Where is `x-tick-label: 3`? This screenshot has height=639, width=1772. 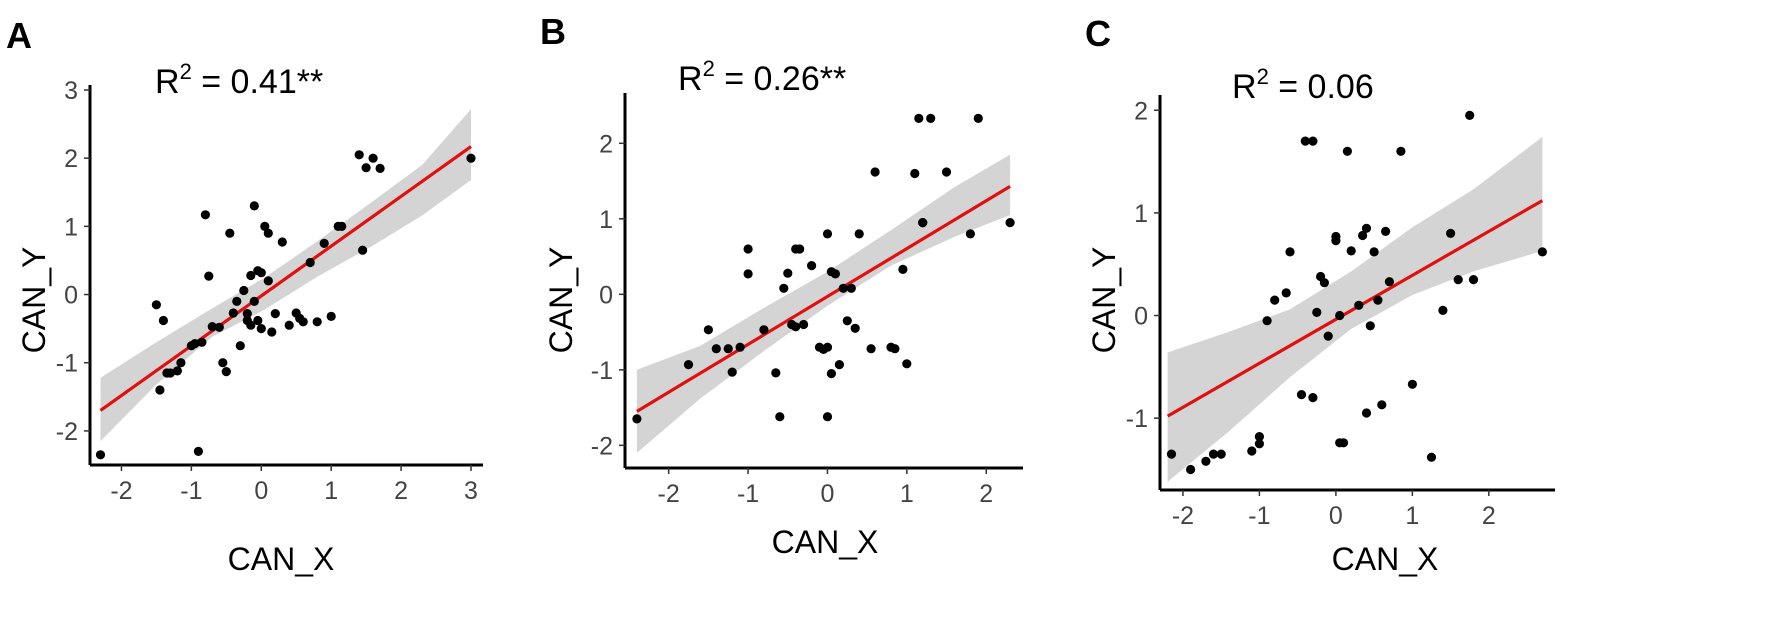 x-tick-label: 3 is located at coordinates (471, 491).